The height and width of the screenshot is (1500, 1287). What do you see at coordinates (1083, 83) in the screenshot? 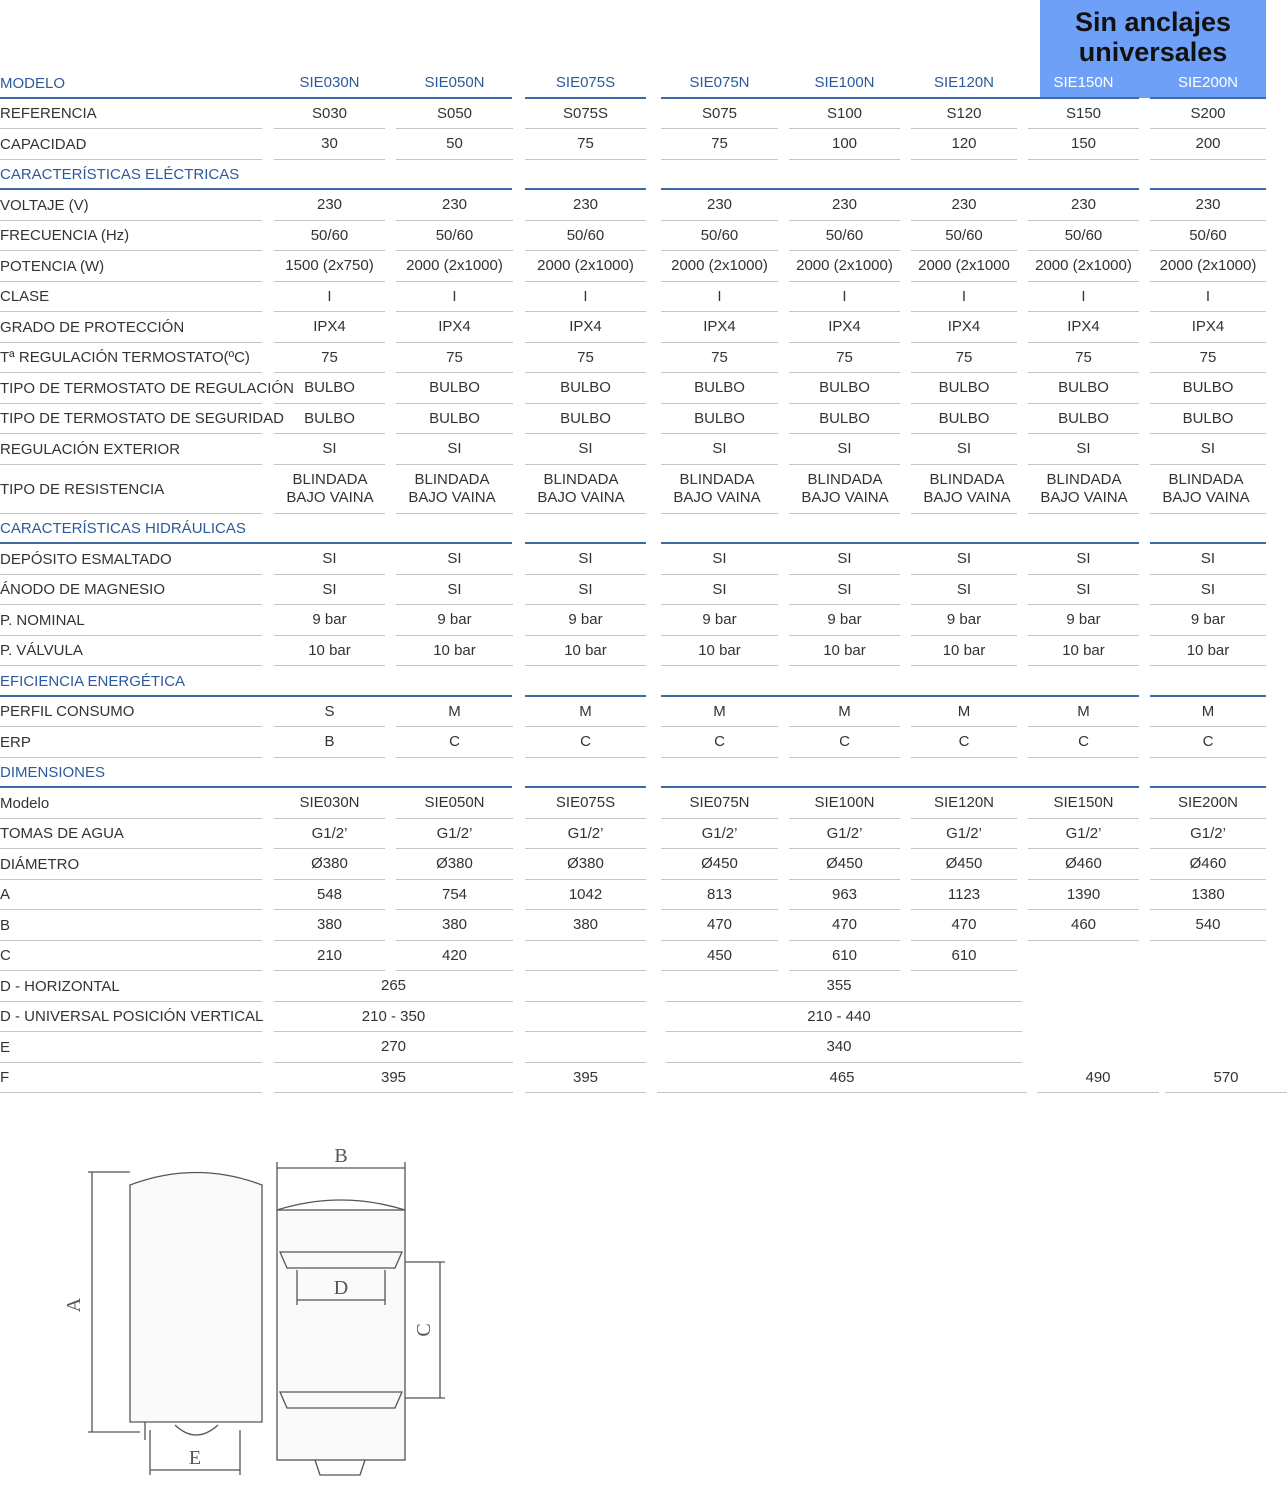
I see `column-header: SIE150N` at bounding box center [1083, 83].